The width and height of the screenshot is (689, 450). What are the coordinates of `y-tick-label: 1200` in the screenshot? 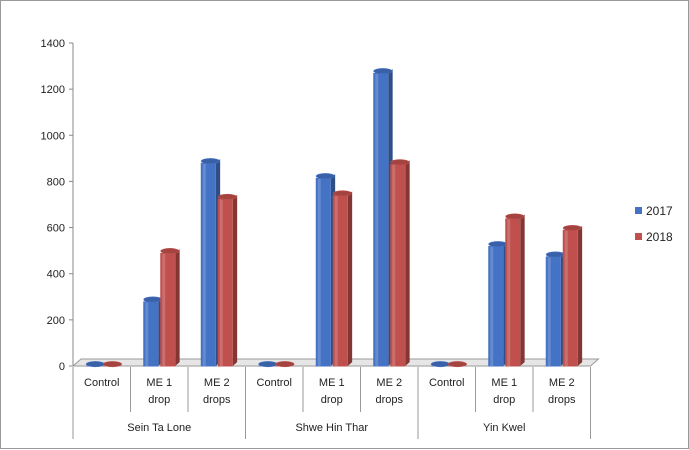 It's located at (53, 90).